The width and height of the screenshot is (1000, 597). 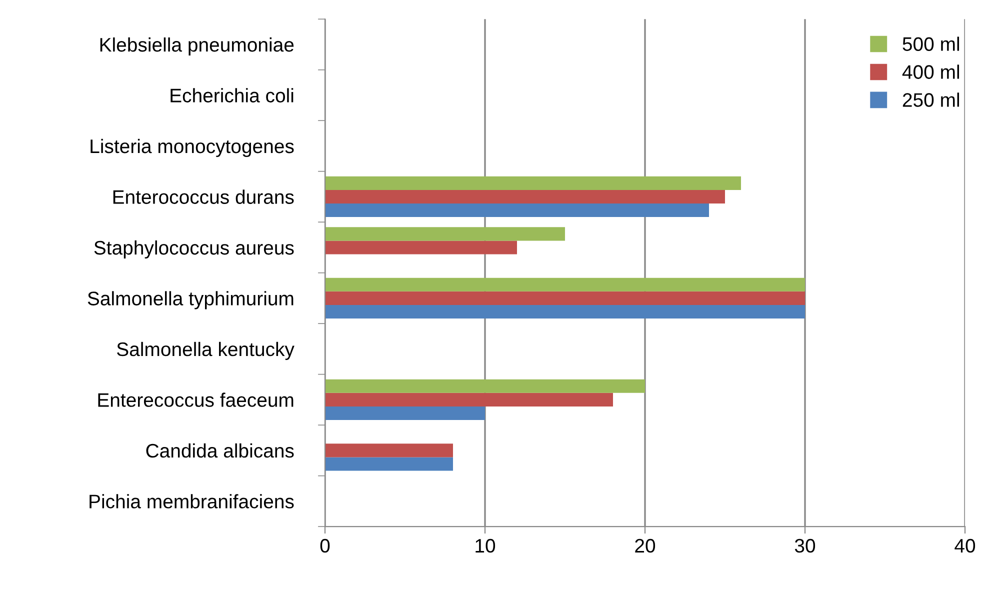 What do you see at coordinates (931, 71) in the screenshot?
I see `legend-label: 400 ml` at bounding box center [931, 71].